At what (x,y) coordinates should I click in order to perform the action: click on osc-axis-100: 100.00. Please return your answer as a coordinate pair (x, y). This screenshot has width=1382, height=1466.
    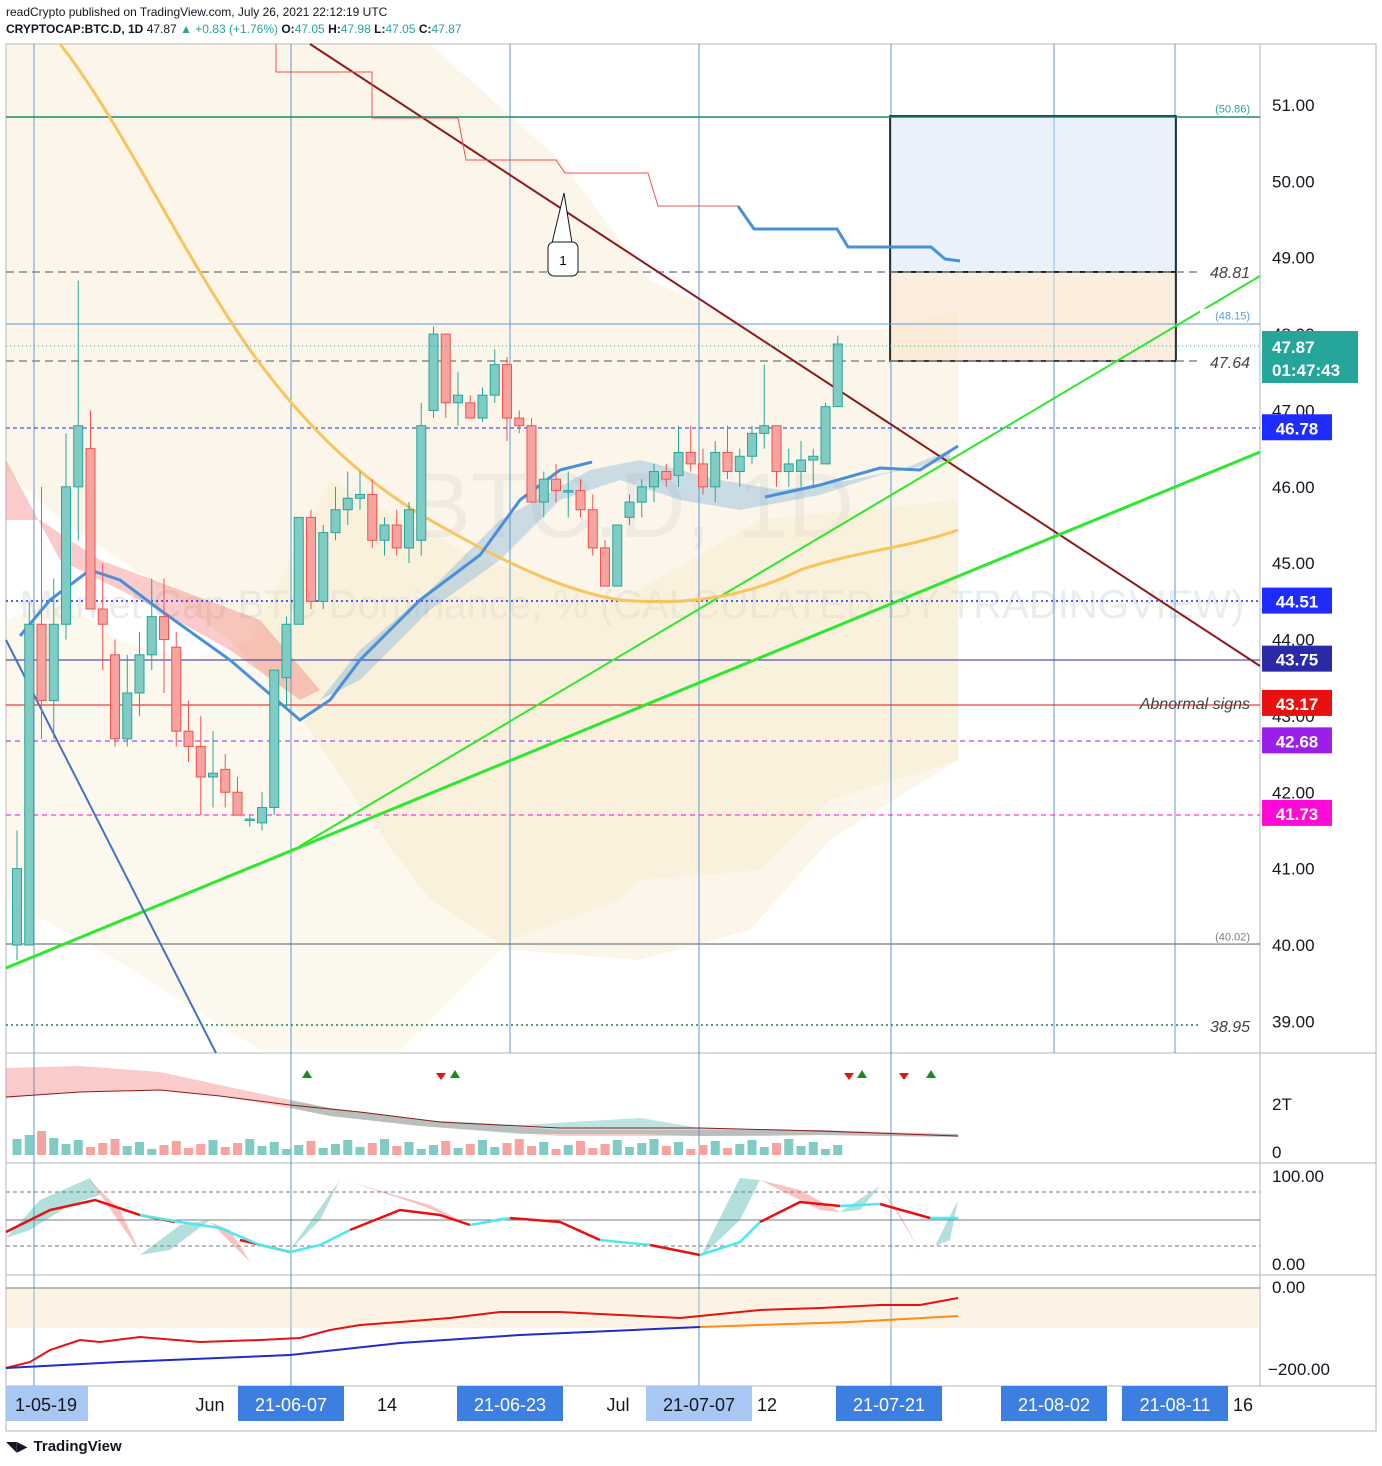
    Looking at the image, I should click on (1298, 1176).